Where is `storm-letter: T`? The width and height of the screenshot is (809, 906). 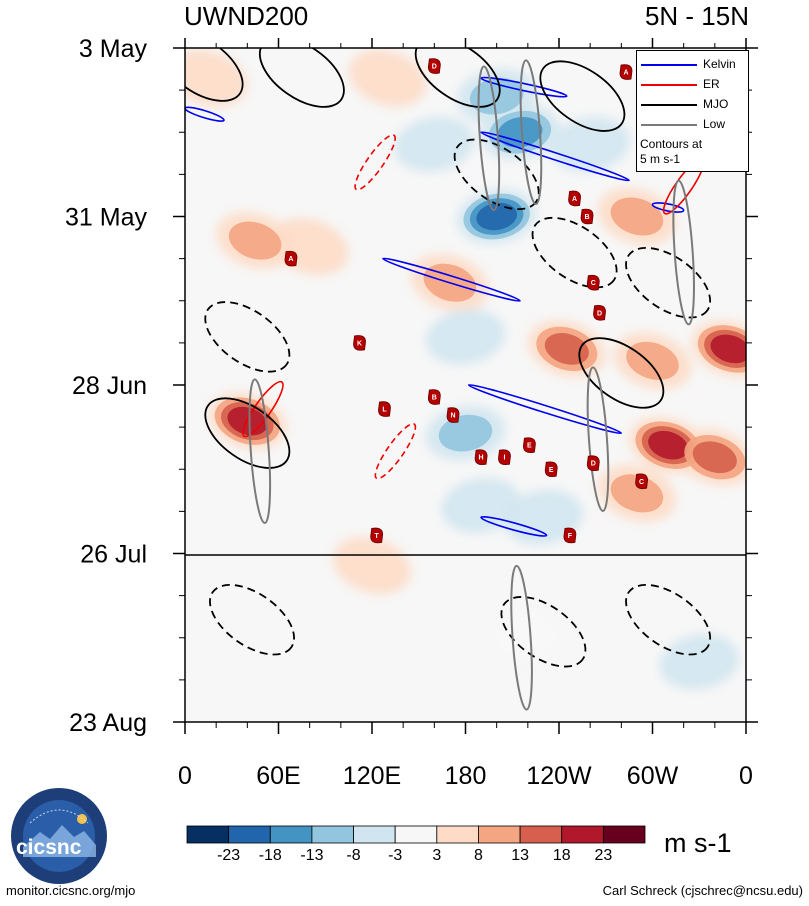 storm-letter: T is located at coordinates (377, 536).